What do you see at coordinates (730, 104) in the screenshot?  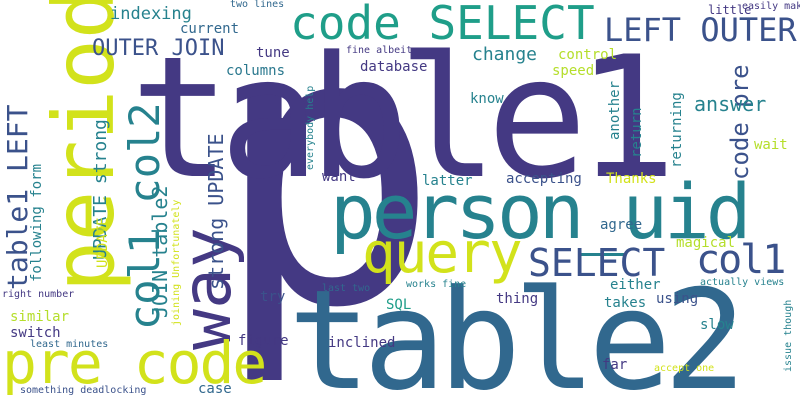 I see `word-answer: answer` at bounding box center [730, 104].